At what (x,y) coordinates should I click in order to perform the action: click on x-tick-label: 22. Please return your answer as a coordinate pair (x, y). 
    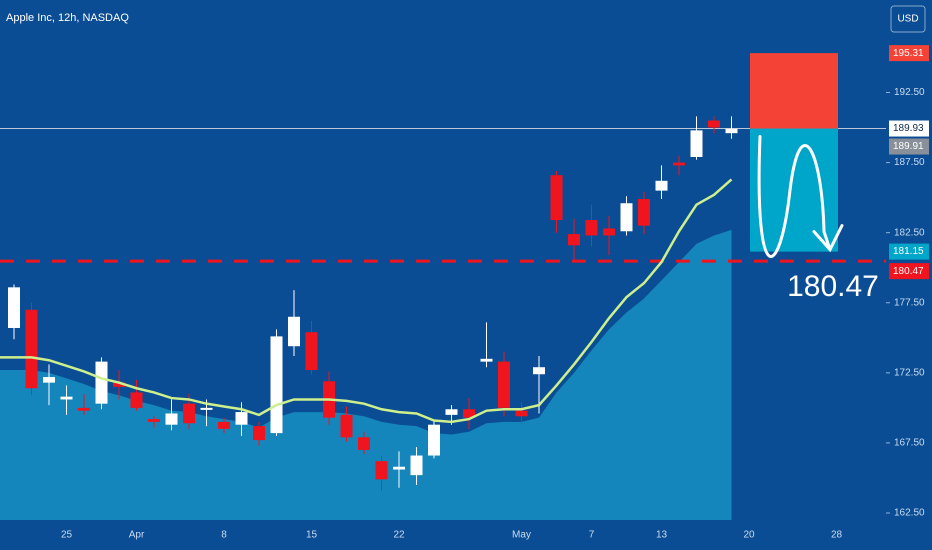
    Looking at the image, I should click on (399, 535).